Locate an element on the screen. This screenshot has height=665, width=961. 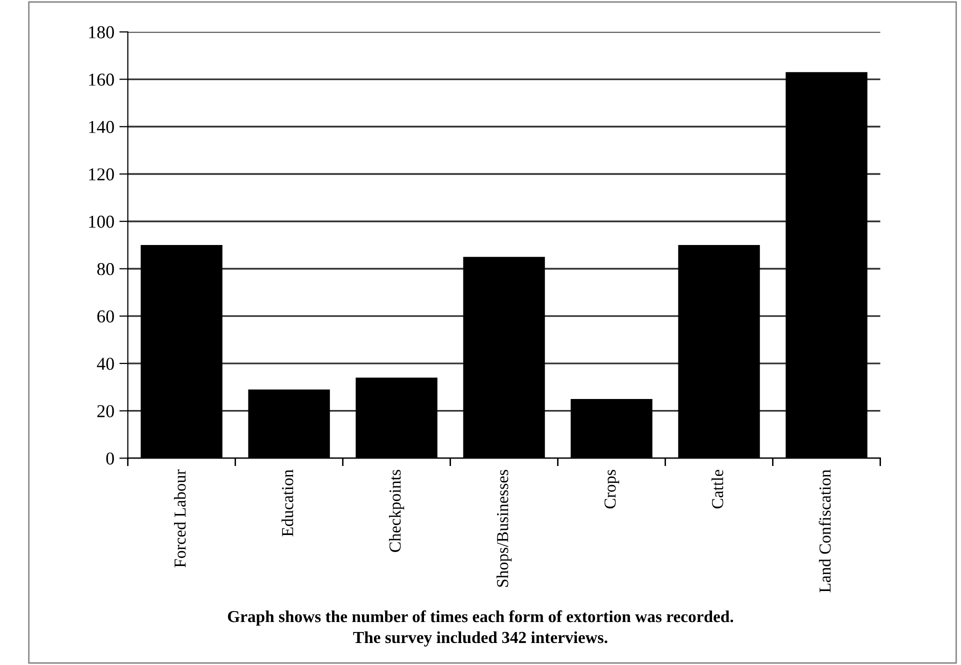
y-tick-label: 100 is located at coordinates (101, 222).